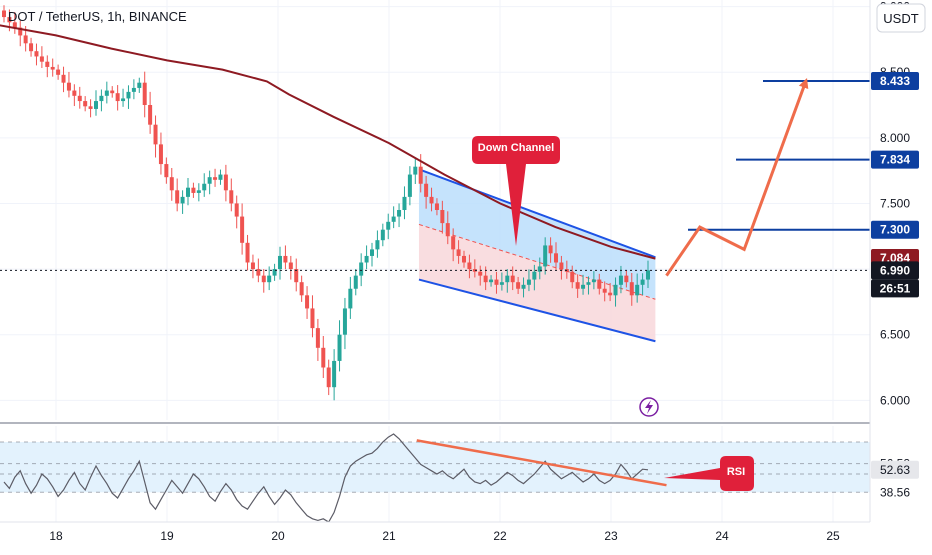 The width and height of the screenshot is (932, 555). I want to click on time-axis, so click(466, 536).